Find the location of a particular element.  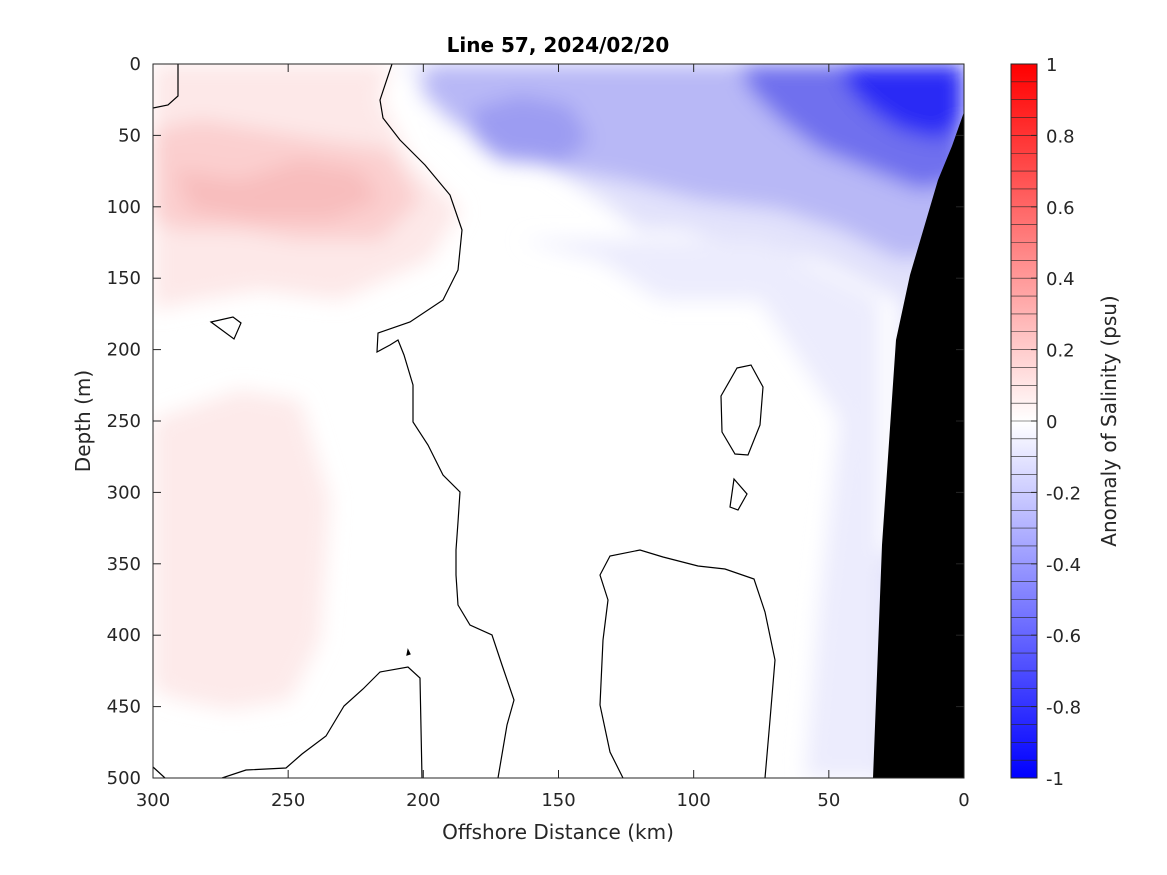

colorbar-tick-label: -0.4 is located at coordinates (1063, 565).